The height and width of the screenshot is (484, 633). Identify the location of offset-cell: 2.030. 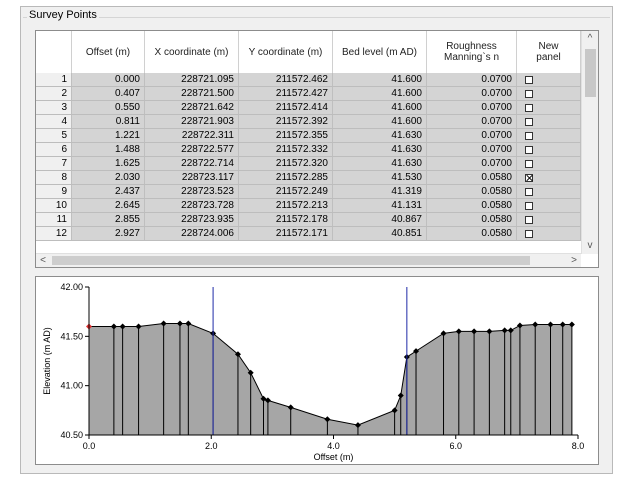
(108, 177).